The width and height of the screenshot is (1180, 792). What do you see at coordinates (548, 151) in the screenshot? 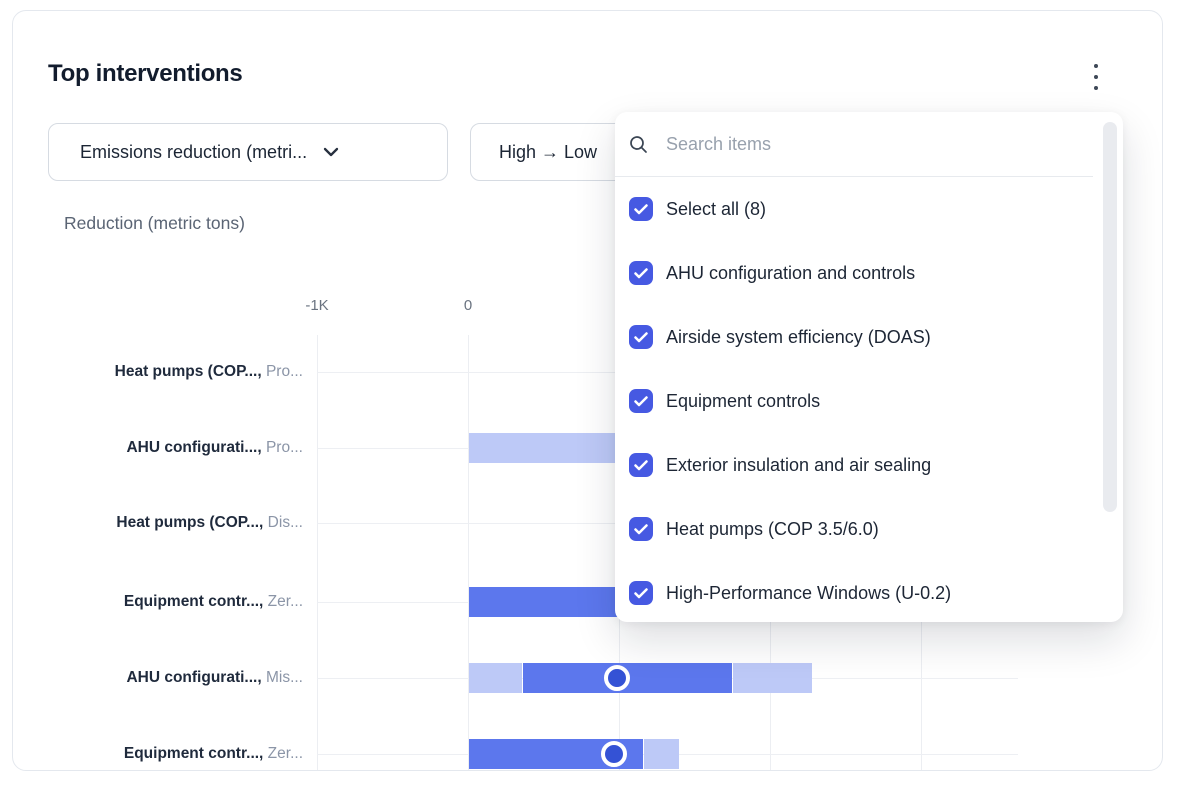
I see `sort-select-value: High → Low` at bounding box center [548, 151].